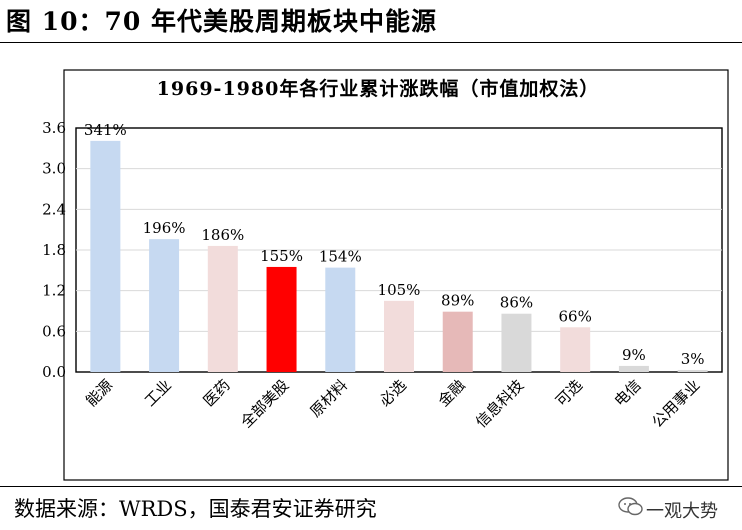 The image size is (742, 530). I want to click on y-tick-label: 0.6, so click(54, 331).